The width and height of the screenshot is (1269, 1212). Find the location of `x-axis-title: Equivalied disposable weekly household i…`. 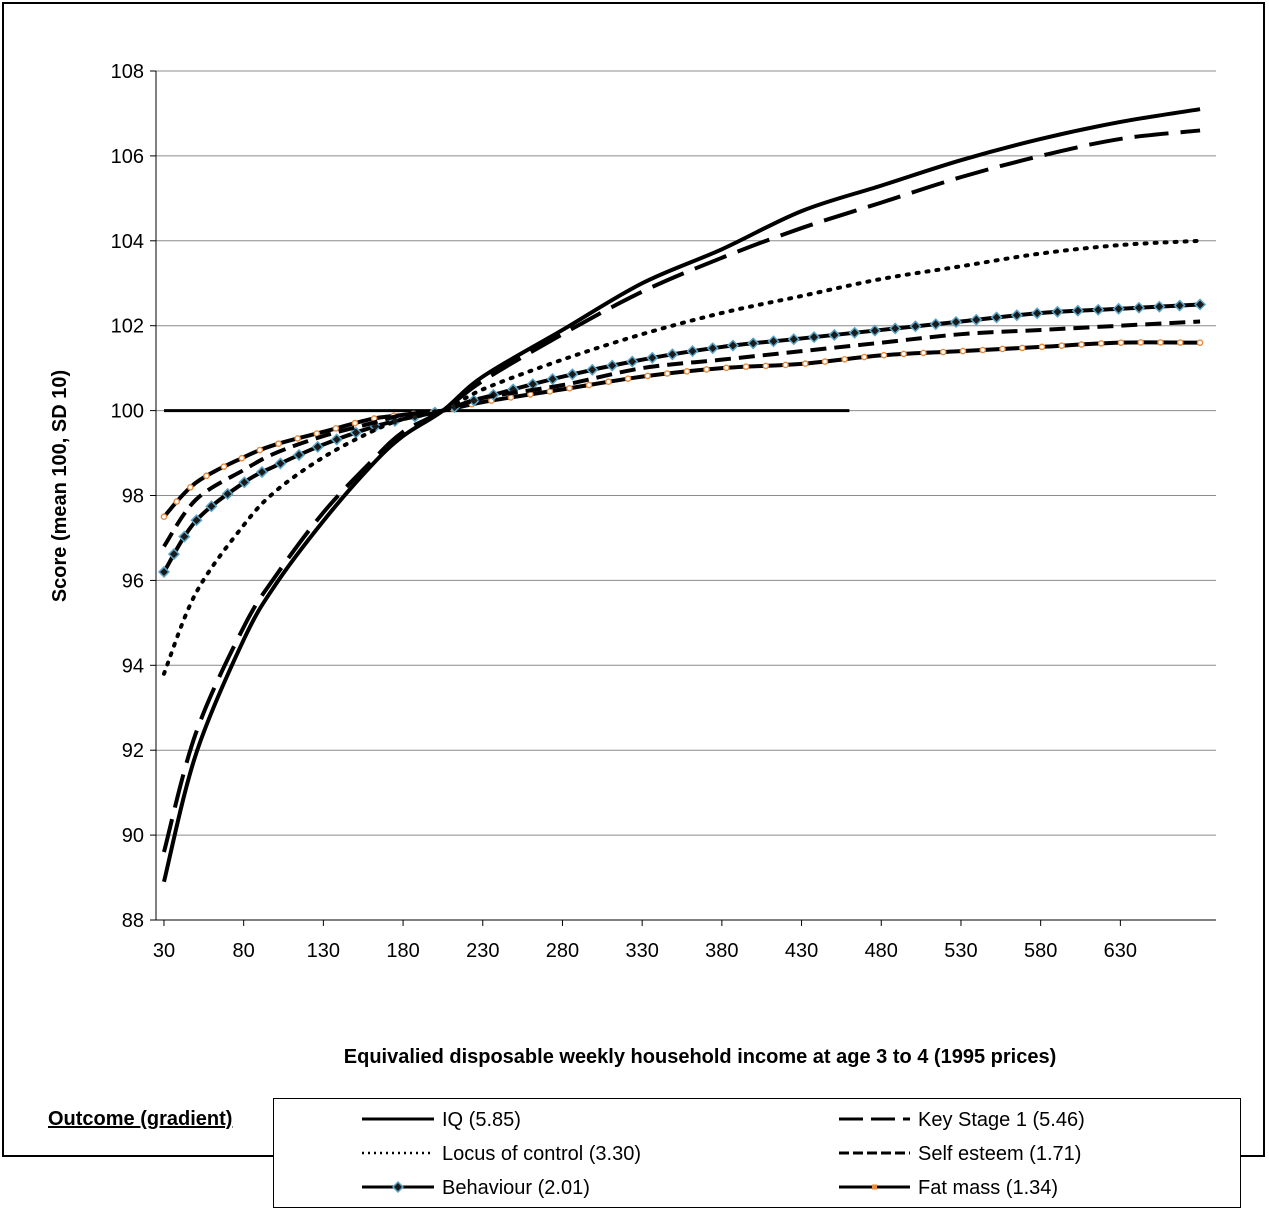

x-axis-title: Equivalied disposable weekly household i… is located at coordinates (700, 1057).